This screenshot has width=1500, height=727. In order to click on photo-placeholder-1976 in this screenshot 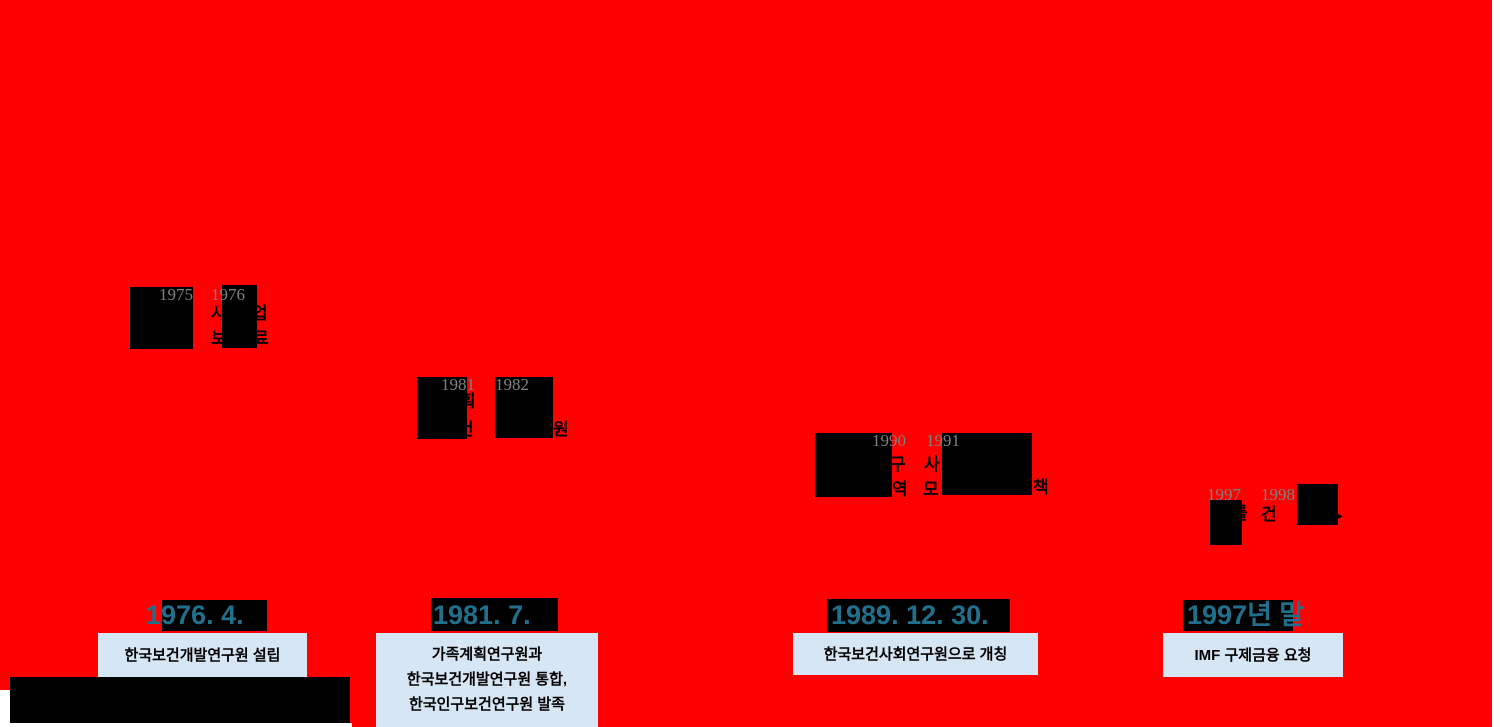, I will do `click(239, 316)`.